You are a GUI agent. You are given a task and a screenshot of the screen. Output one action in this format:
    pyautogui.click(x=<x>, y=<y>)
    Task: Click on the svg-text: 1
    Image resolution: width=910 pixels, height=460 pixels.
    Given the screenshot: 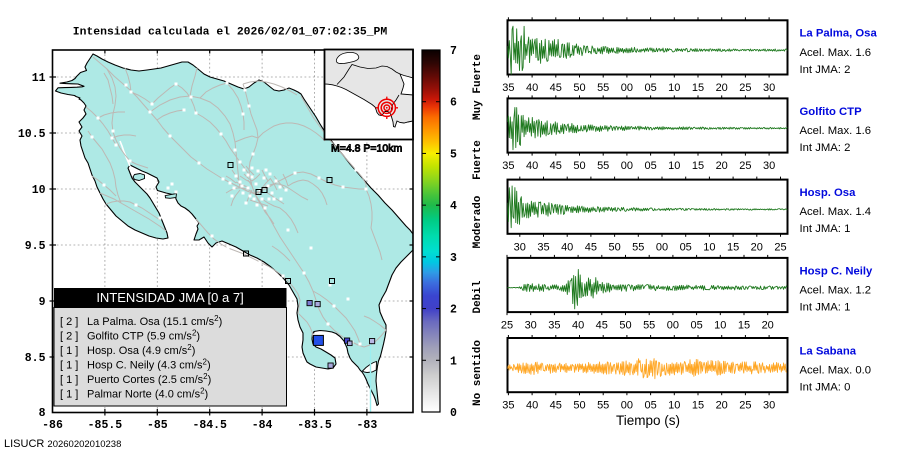 What is the action you would take?
    pyautogui.click(x=453, y=361)
    